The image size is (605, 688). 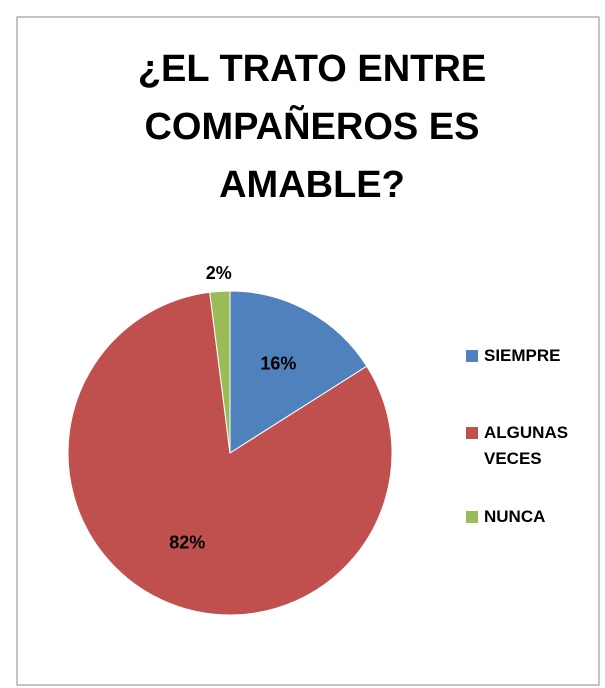 What do you see at coordinates (278, 364) in the screenshot?
I see `data-label: 16%` at bounding box center [278, 364].